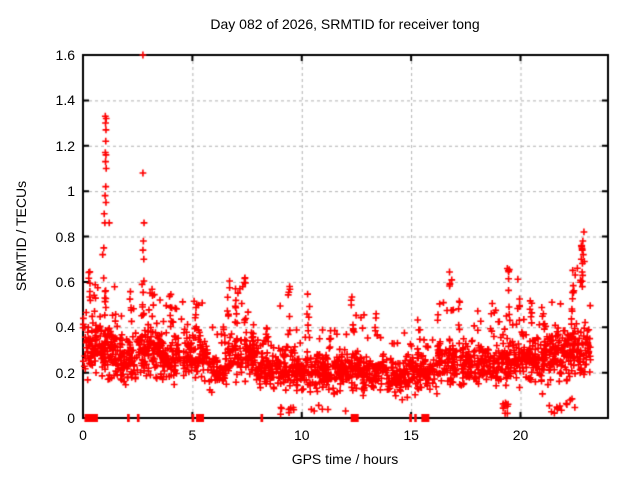 This screenshot has width=640, height=480. Describe the element at coordinates (71, 418) in the screenshot. I see `y-tick-label: 0` at that location.